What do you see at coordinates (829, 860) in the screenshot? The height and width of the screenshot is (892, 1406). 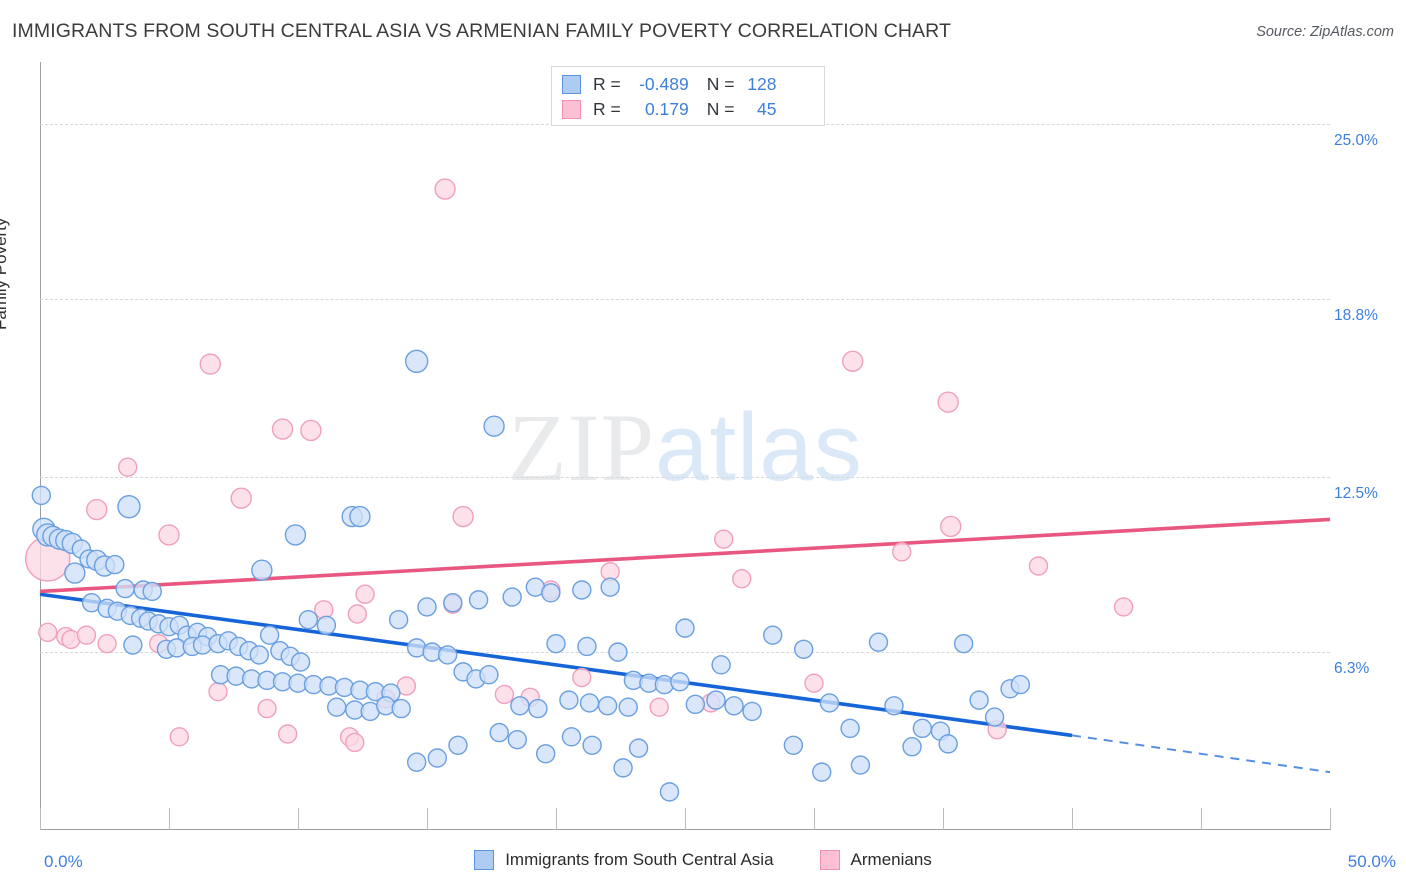 I see `legend-swatch-armenians` at bounding box center [829, 860].